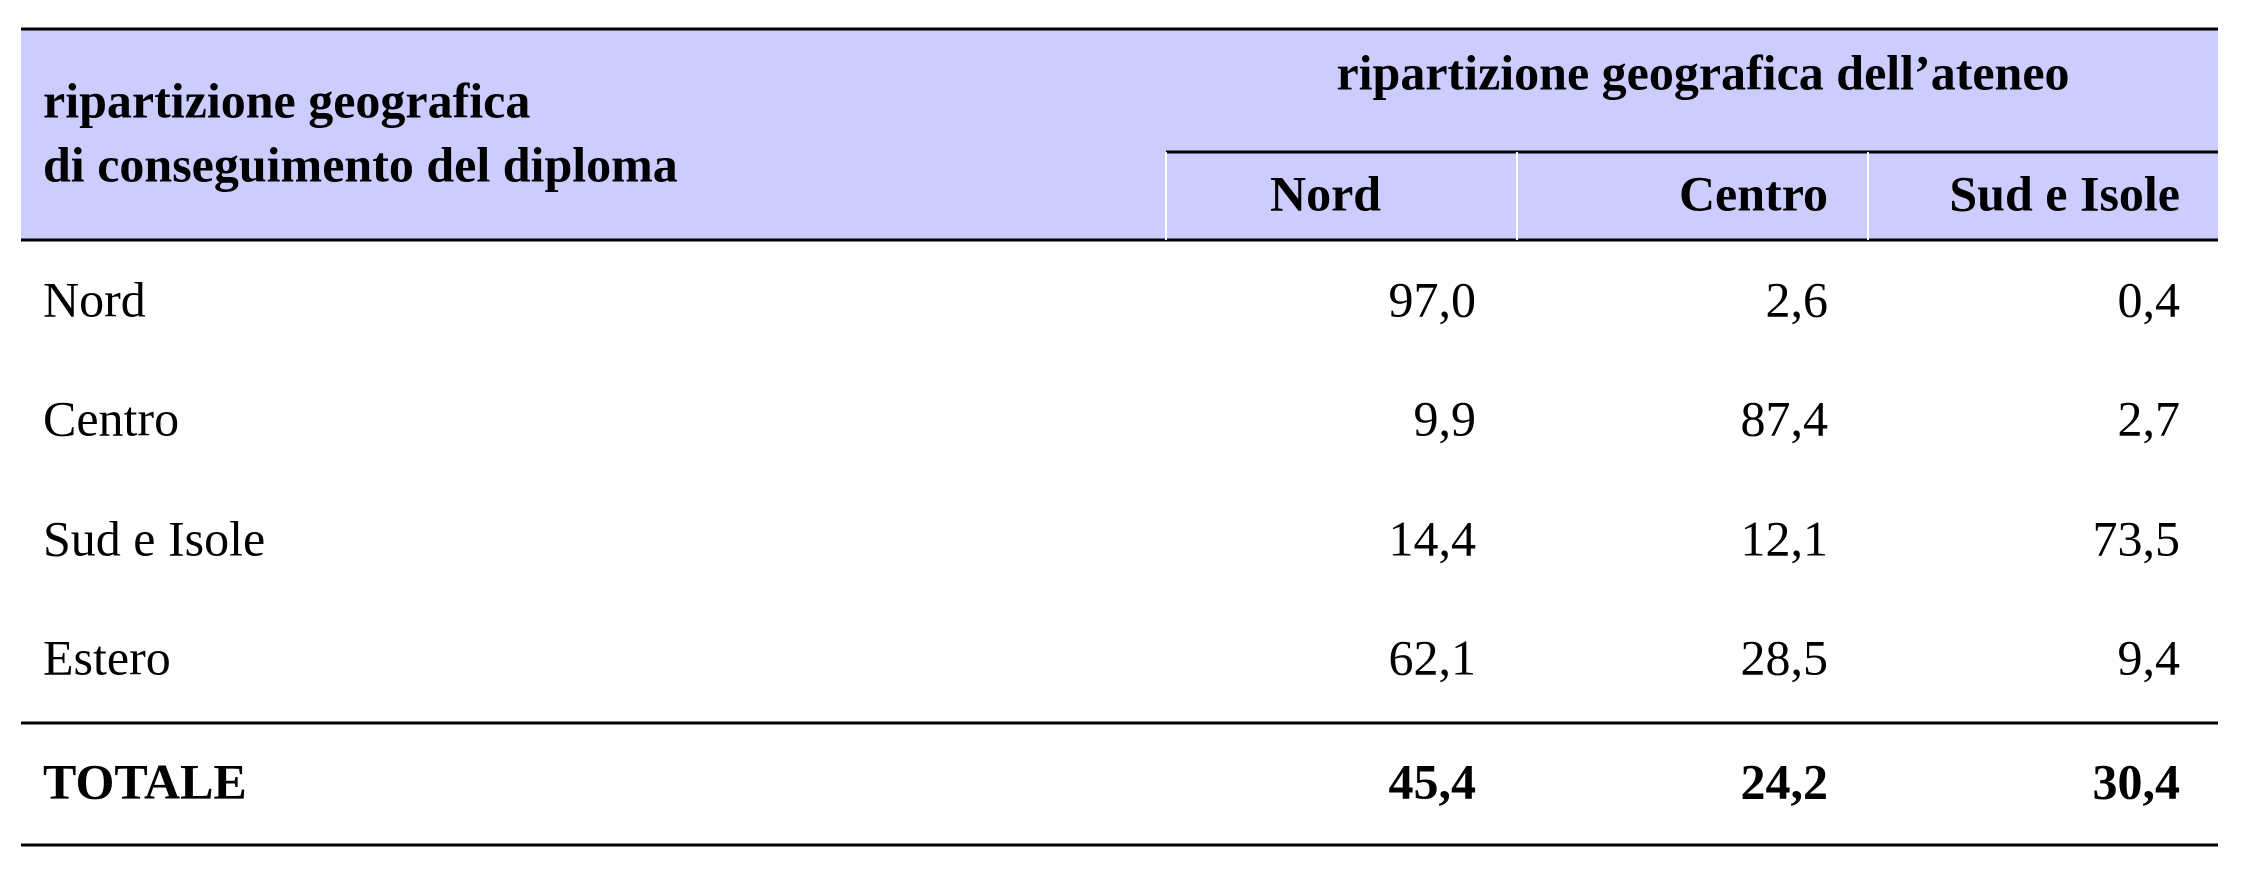  What do you see at coordinates (2149, 657) in the screenshot?
I see `cell: 9,4` at bounding box center [2149, 657].